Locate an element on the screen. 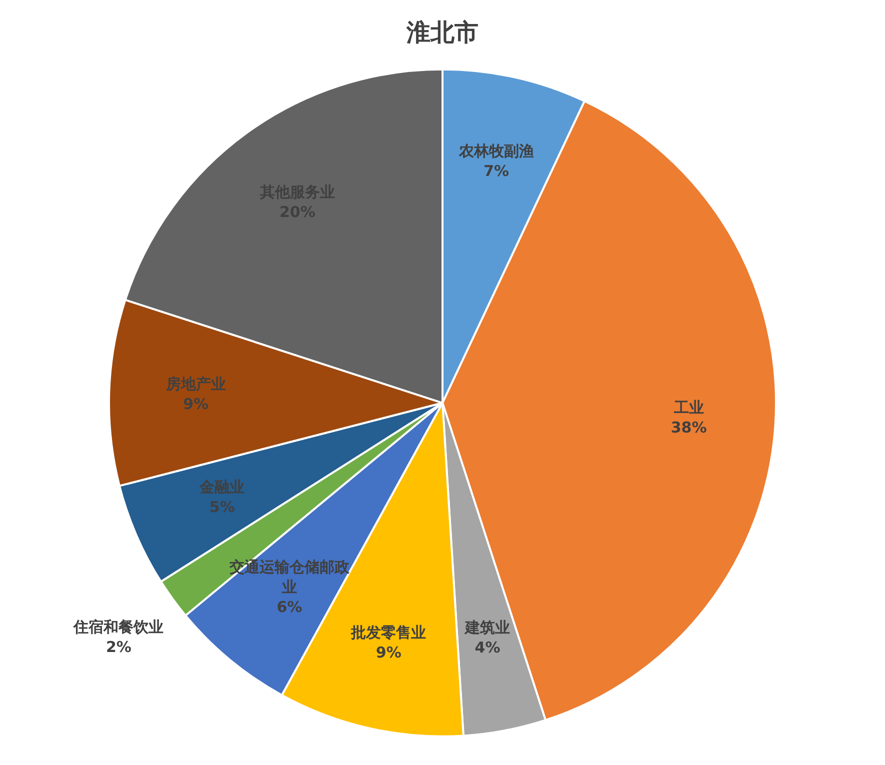 This screenshot has height=765, width=885. data-label: 2% is located at coordinates (119, 647).